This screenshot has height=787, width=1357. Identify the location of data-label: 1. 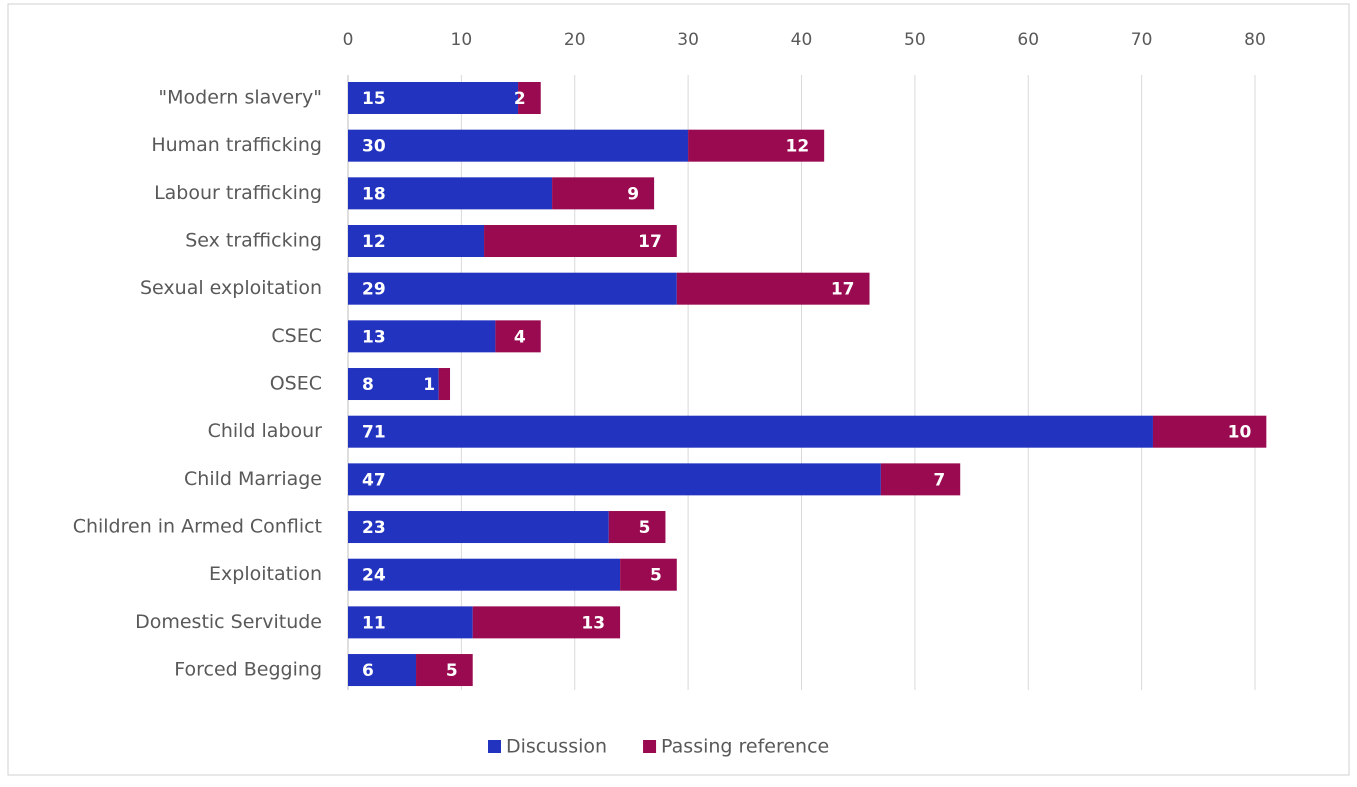
(429, 385).